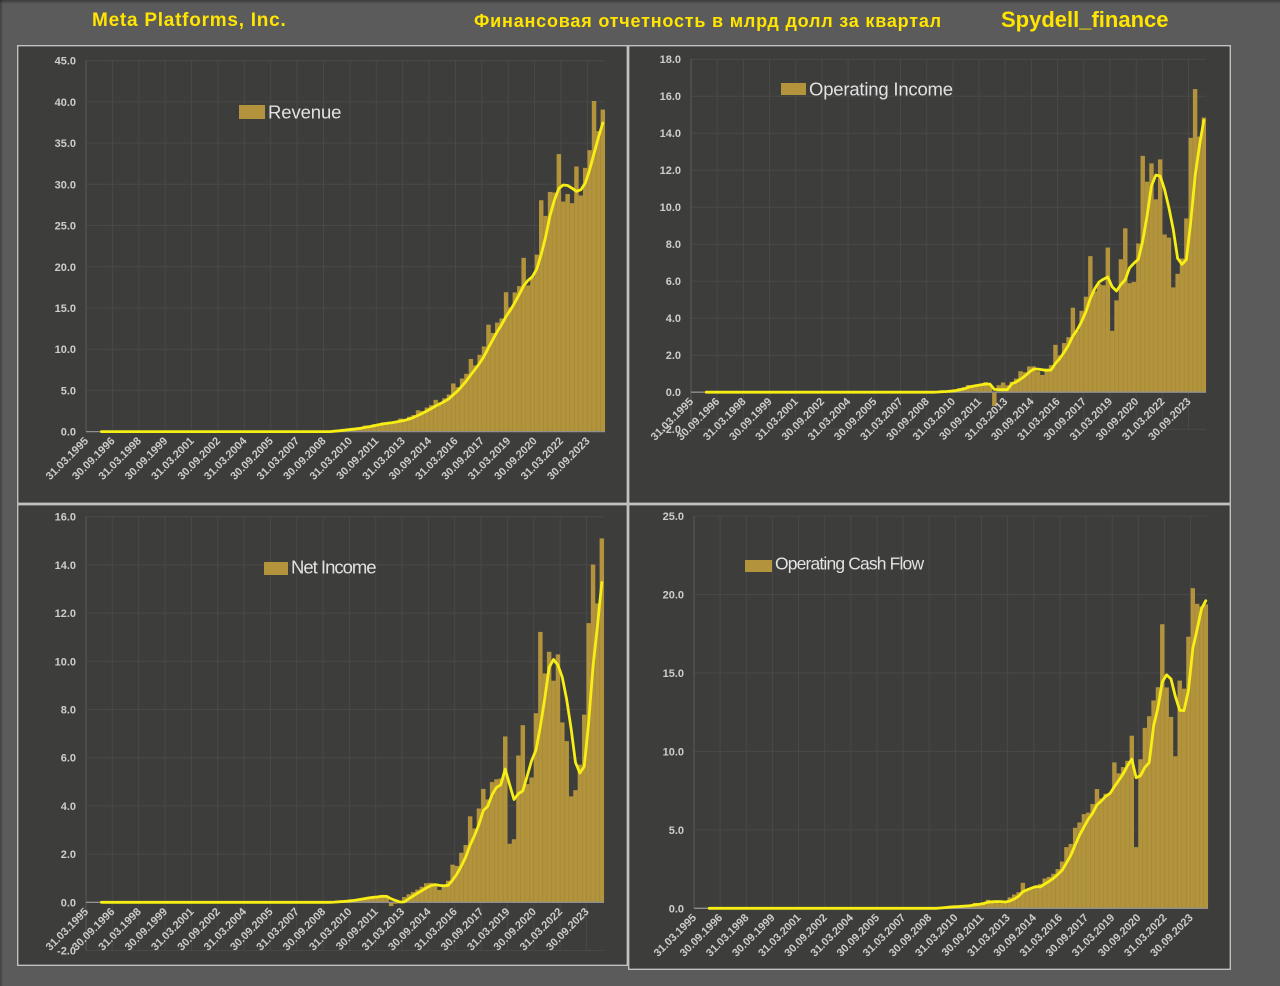 The image size is (1280, 986). What do you see at coordinates (670, 60) in the screenshot?
I see `svg-text: 18.0` at bounding box center [670, 60].